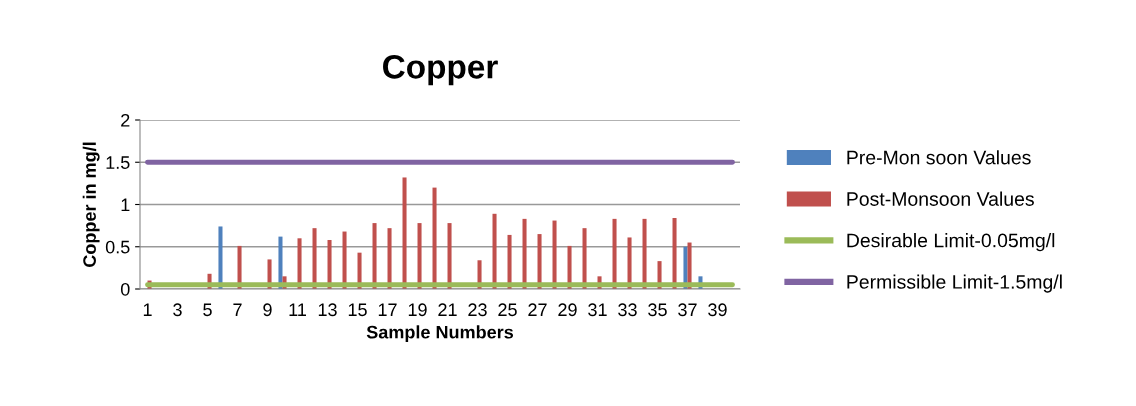 This screenshot has height=406, width=1136. What do you see at coordinates (147, 309) in the screenshot?
I see `x-tick-label: 1` at bounding box center [147, 309].